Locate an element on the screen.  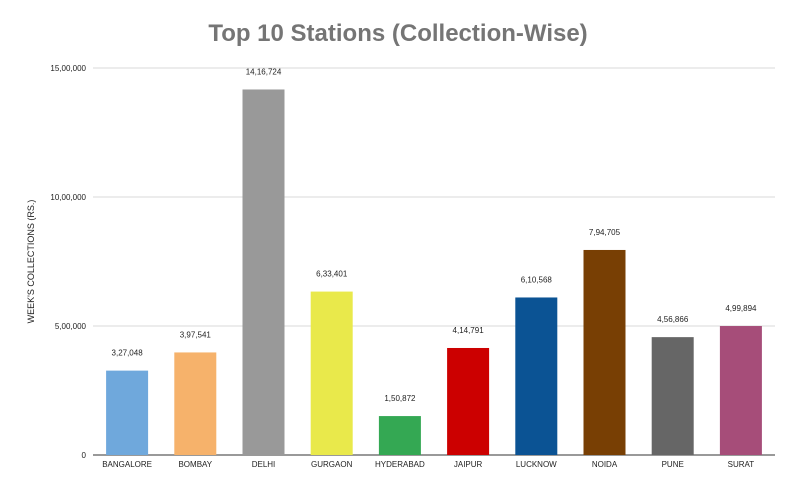
y-tick-label: 10,00,000 is located at coordinates (68, 197).